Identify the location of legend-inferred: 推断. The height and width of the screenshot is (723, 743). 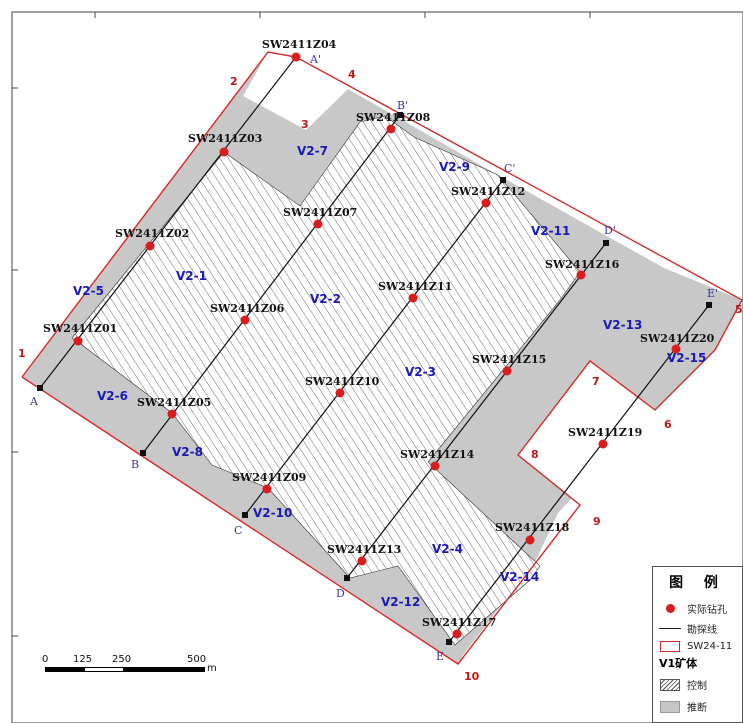
(683, 706).